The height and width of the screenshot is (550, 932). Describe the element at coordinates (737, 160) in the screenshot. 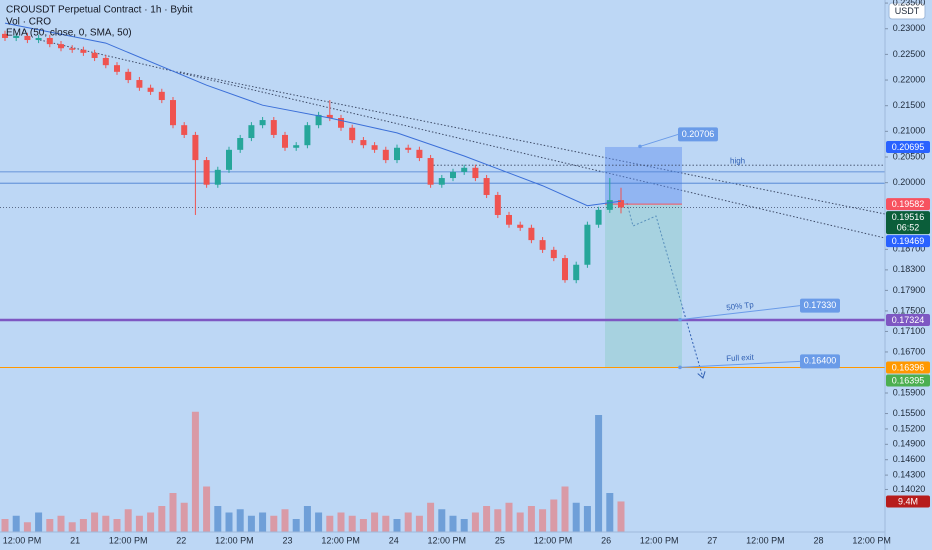

I see `high-label: high` at that location.